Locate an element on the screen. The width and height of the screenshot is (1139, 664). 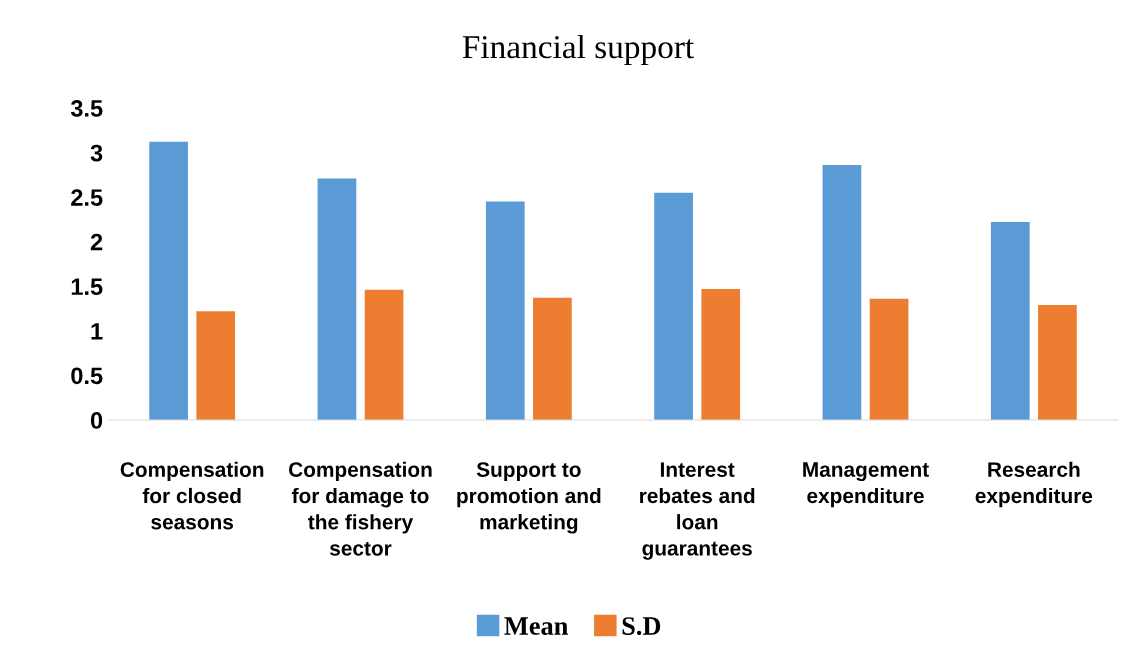
y-tick-label: 3.5 is located at coordinates (86, 108).